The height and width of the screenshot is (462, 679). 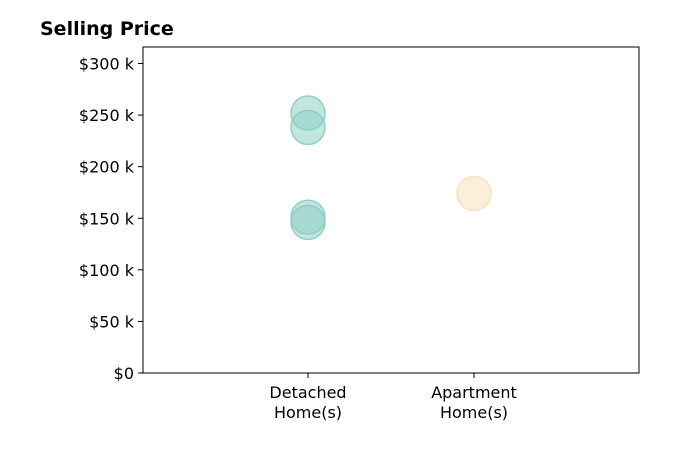 What do you see at coordinates (107, 29) in the screenshot?
I see `chart-title: Selling Price` at bounding box center [107, 29].